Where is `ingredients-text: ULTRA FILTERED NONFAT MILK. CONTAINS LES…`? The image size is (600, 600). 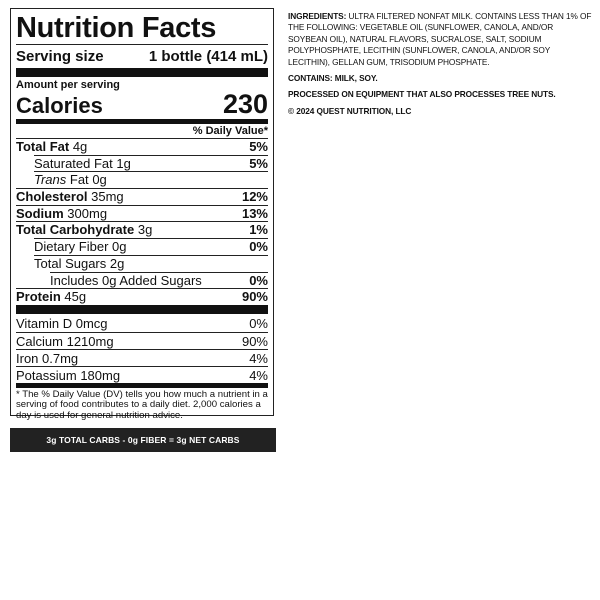
ingredients-text: ULTRA FILTERED NONFAT MILK. CONTAINS LES… is located at coordinates (440, 39).